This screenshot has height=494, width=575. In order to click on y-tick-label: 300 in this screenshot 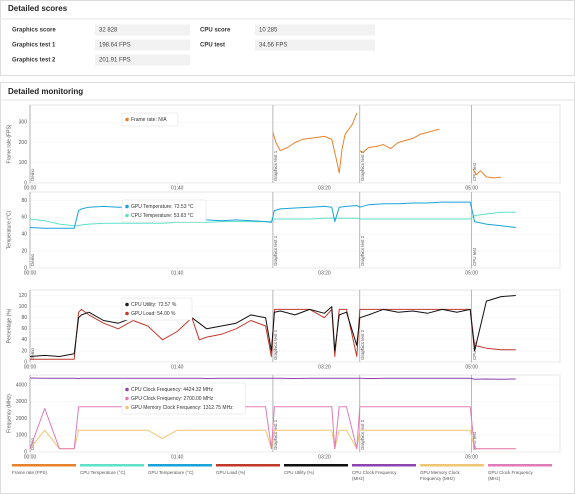, I will do `click(23, 123)`.